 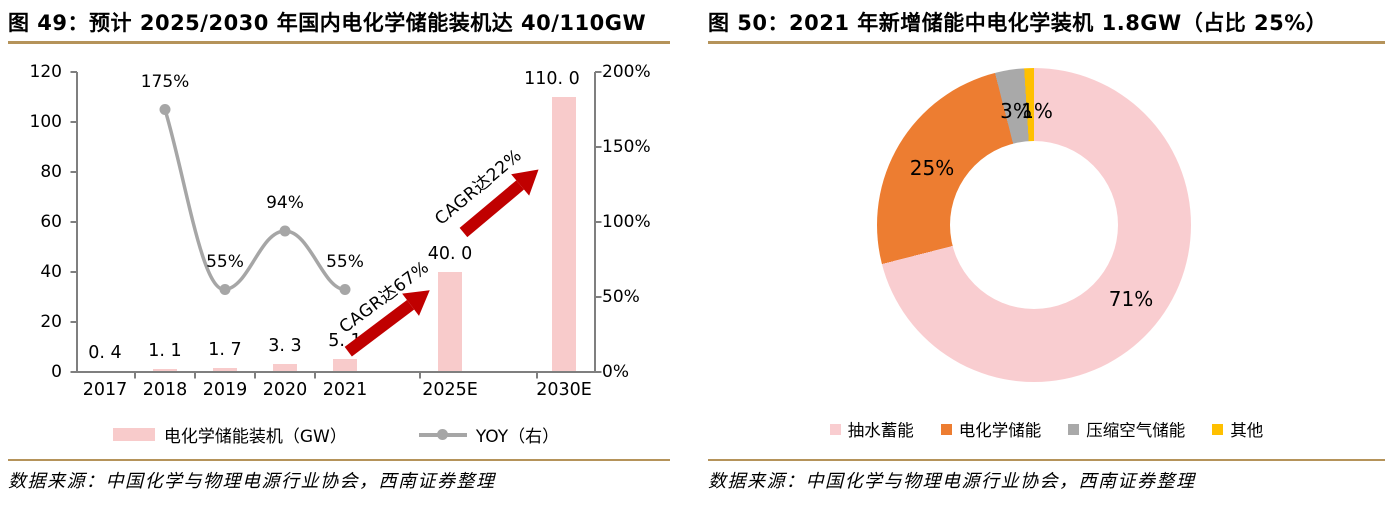 What do you see at coordinates (51, 222) in the screenshot?
I see `y-left-tick-label: 60` at bounding box center [51, 222].